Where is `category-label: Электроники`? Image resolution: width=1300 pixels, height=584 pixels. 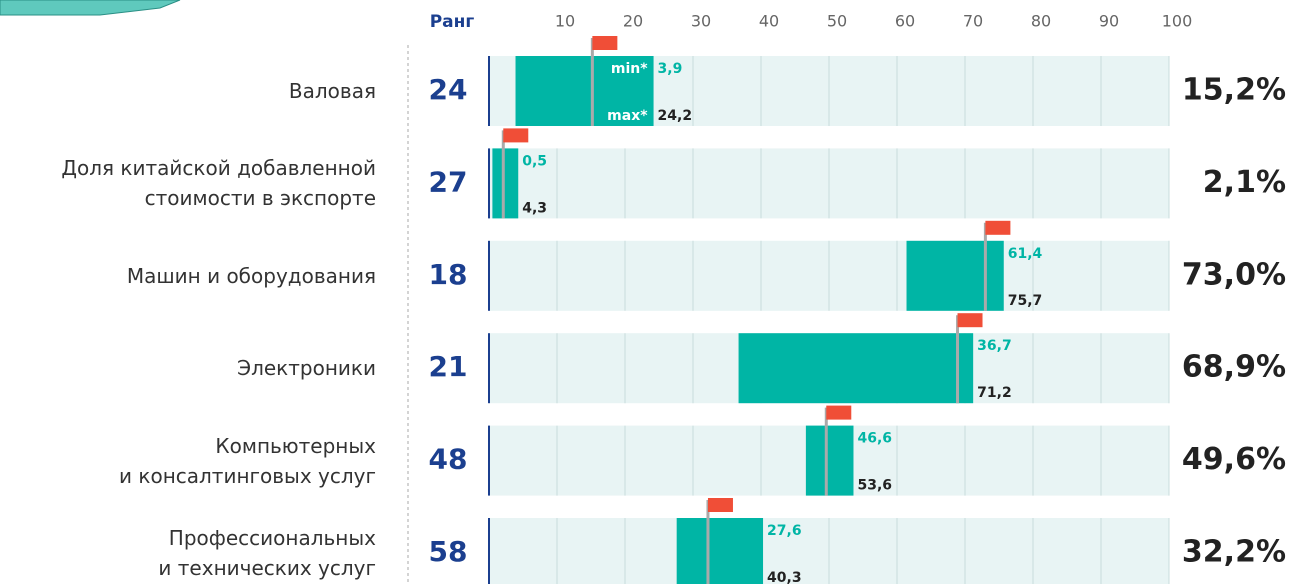
category-label: Электроники is located at coordinates (306, 368).